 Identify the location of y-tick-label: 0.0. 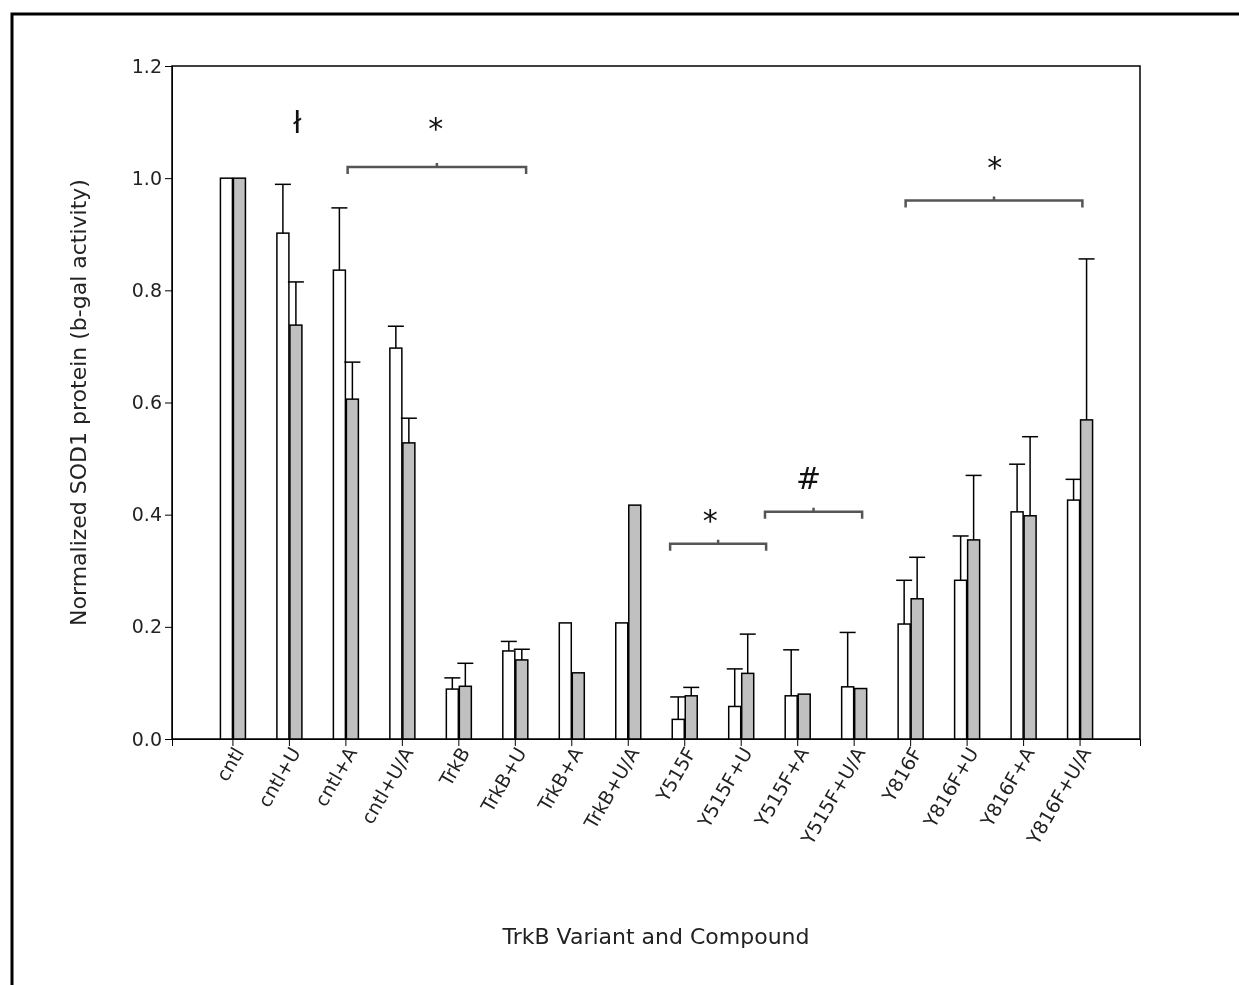
(146, 738).